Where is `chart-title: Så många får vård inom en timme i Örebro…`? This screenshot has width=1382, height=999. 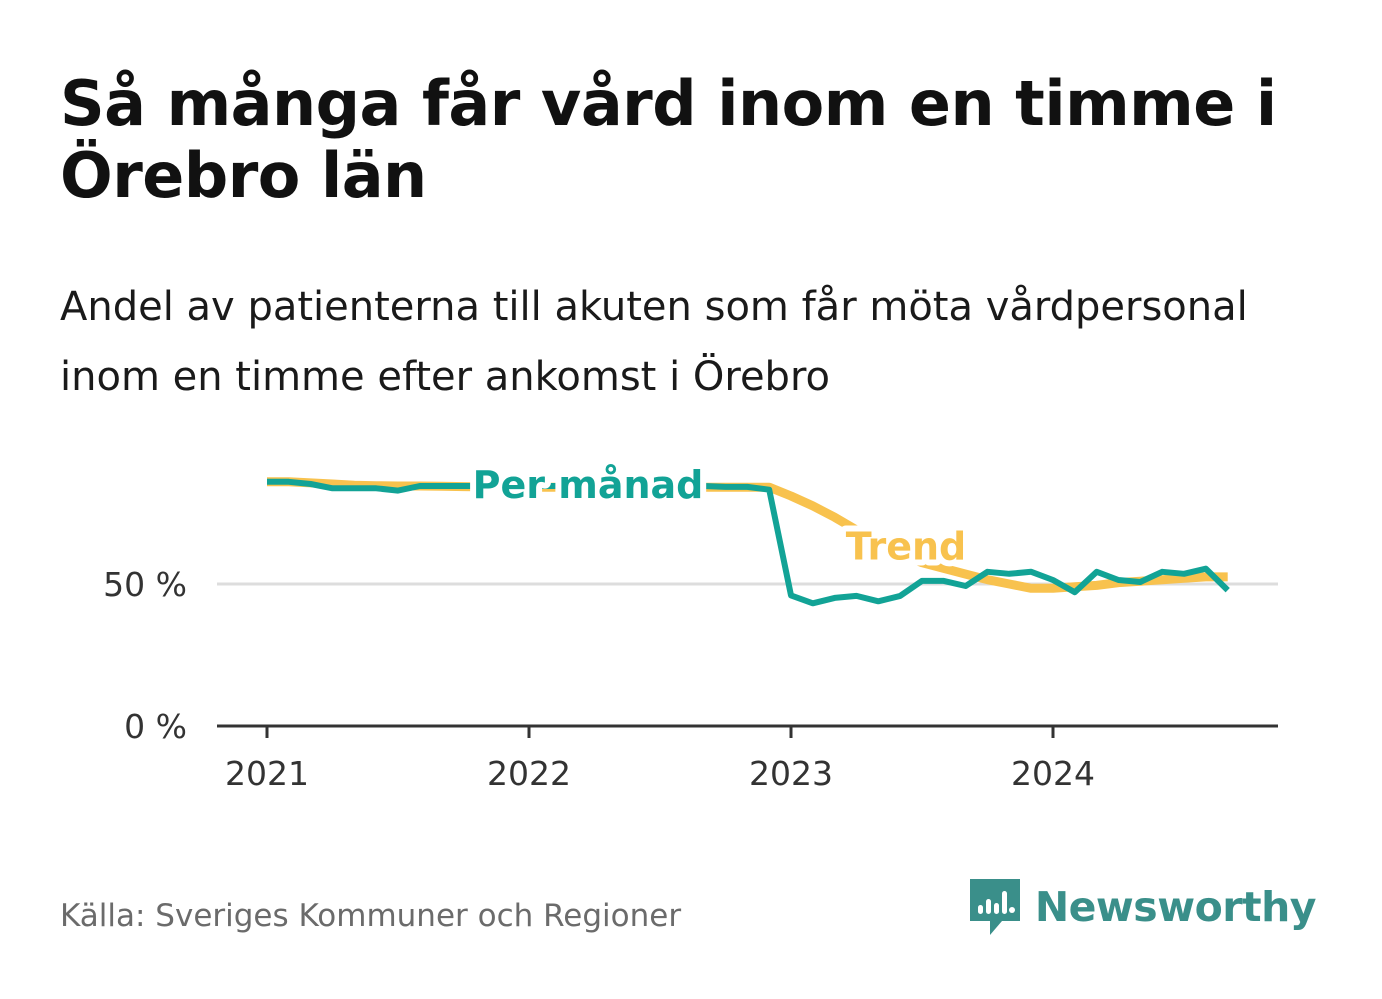
chart-title: Så många får vård inom en timme i Örebro… is located at coordinates (668, 139).